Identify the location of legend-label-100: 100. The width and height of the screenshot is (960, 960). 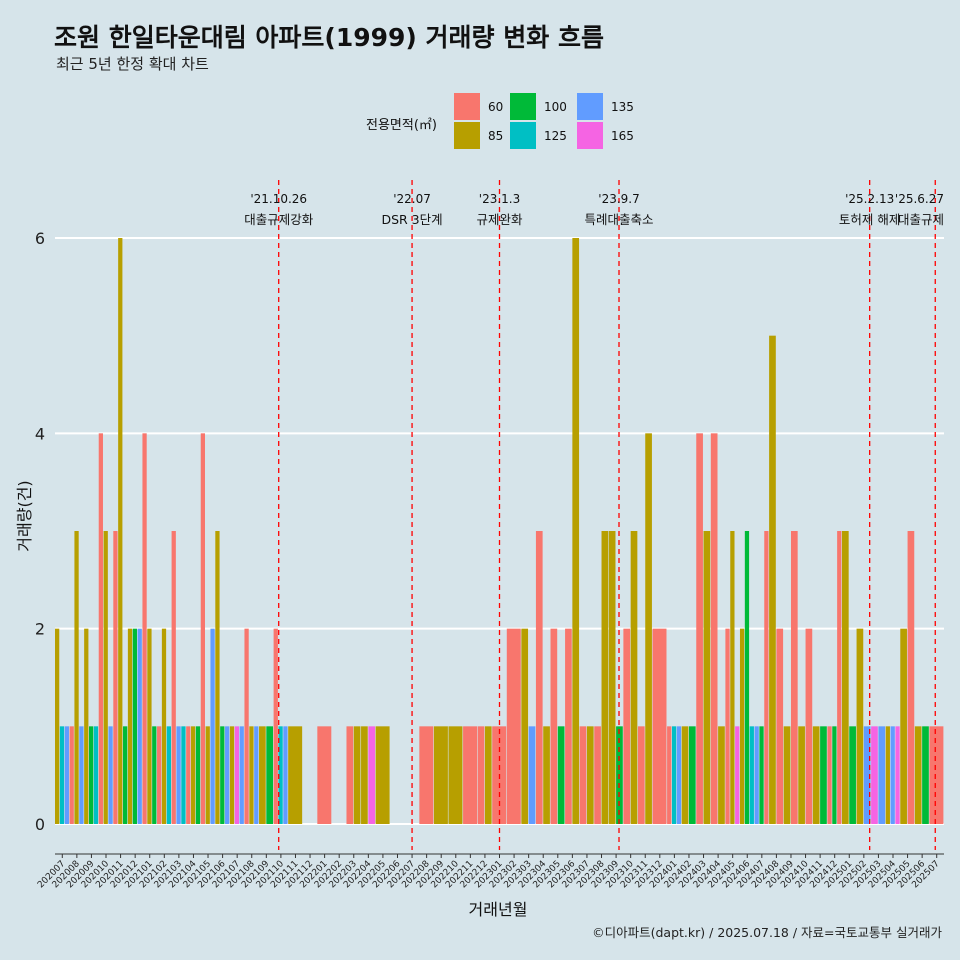
(555, 107).